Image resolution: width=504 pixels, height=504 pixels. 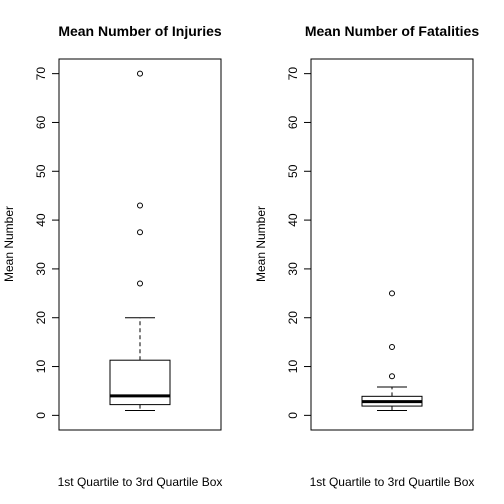 I want to click on fatalities-chart-title: Mean Number of Fatalities, so click(x=392, y=31).